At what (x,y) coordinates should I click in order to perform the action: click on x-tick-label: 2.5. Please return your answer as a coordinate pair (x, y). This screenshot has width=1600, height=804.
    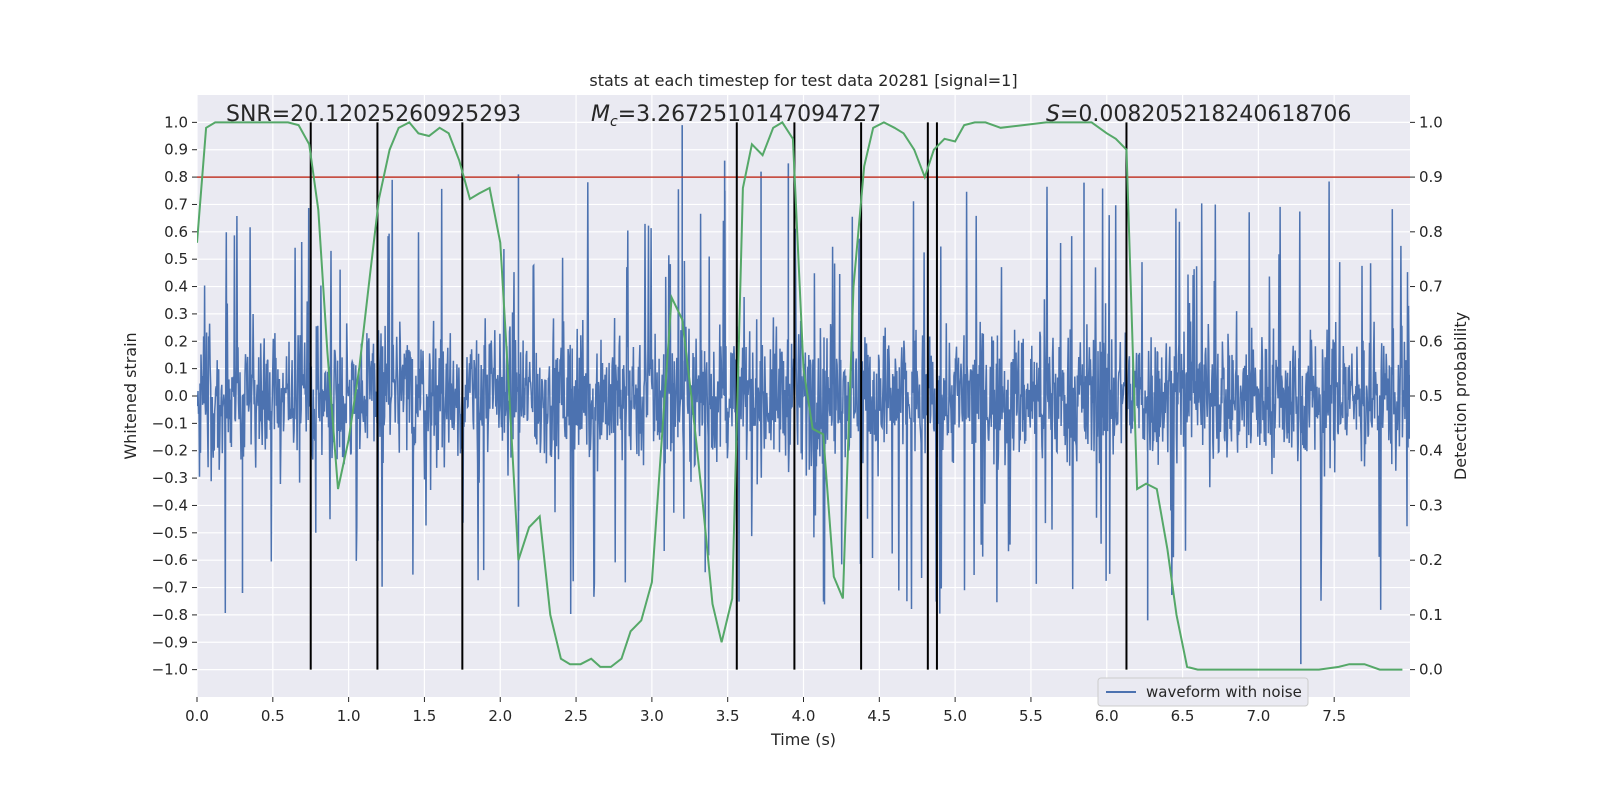
    Looking at the image, I should click on (576, 716).